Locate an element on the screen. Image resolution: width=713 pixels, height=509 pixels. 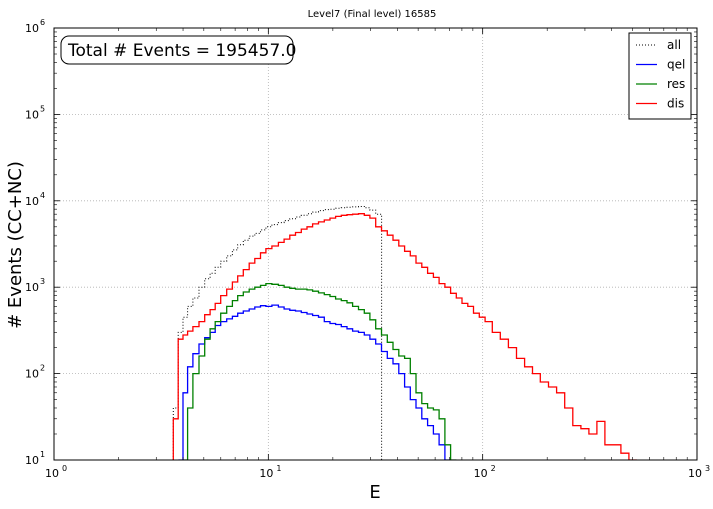
y-tick-label-exponent: 6 is located at coordinates (42, 22).